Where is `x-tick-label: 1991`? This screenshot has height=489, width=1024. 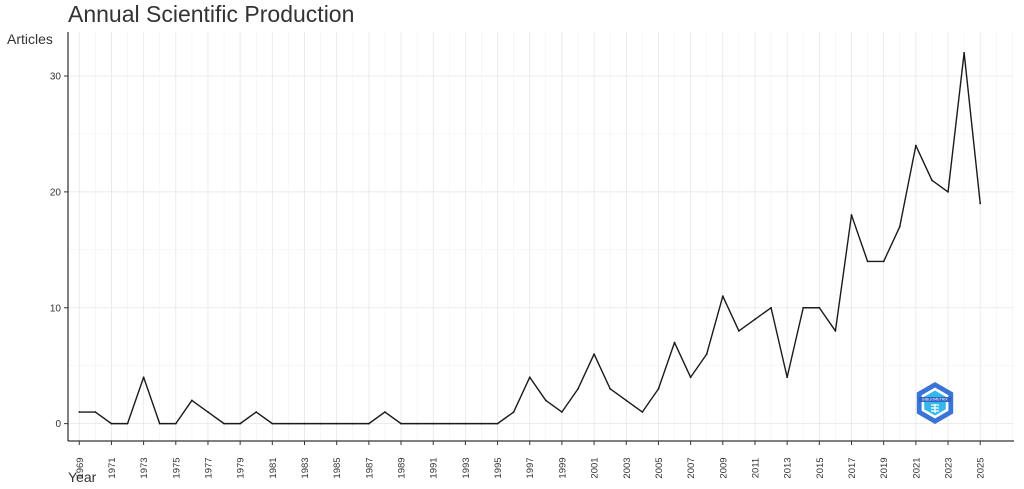 x-tick-label: 1991 is located at coordinates (434, 467).